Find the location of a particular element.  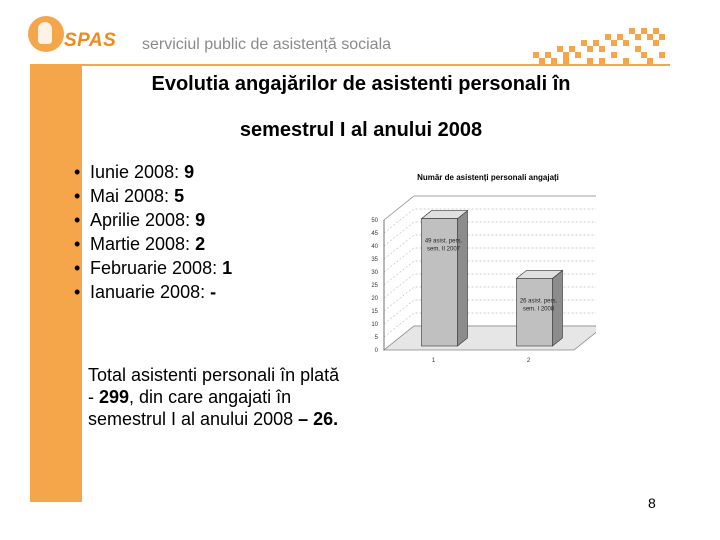

list-item: • Martie 2008: 2 is located at coordinates (140, 244).